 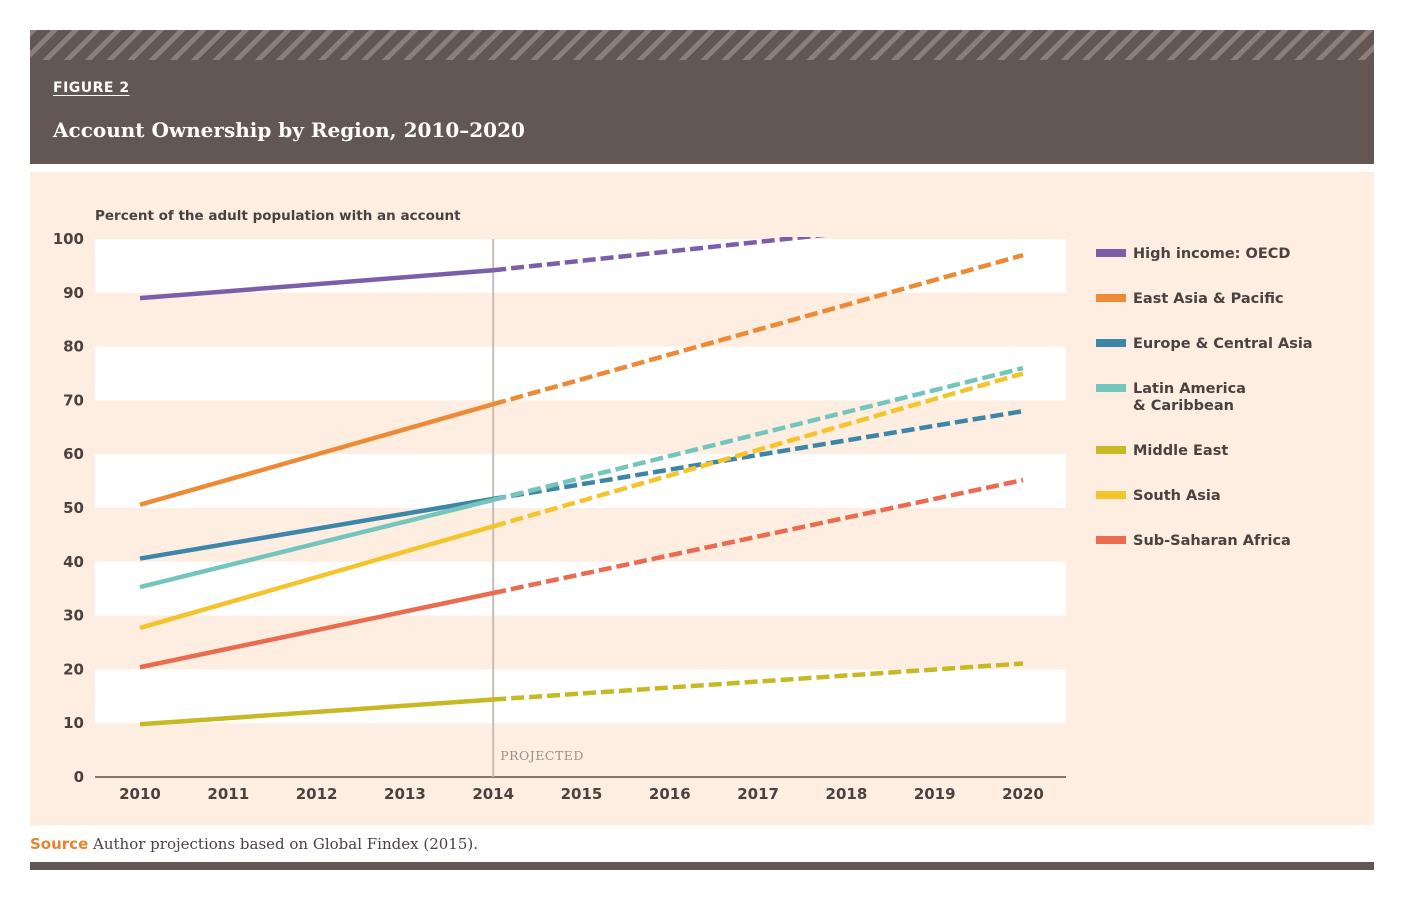 I want to click on series-line-sub-saharan-africa-observed, so click(x=316, y=630).